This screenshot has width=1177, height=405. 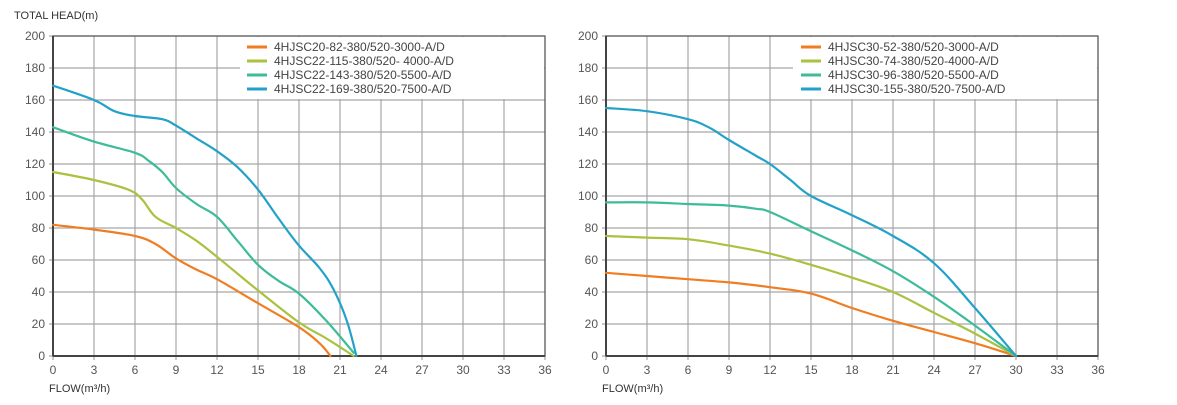 I want to click on legend-label: 4HJSC30-155-380/520-7500-A/D, so click(x=917, y=89).